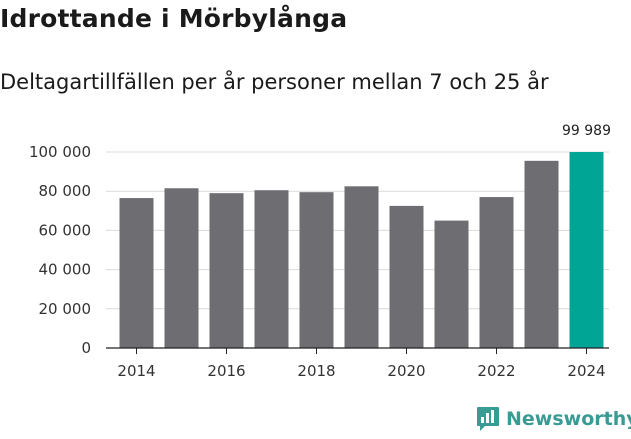 The width and height of the screenshot is (631, 439). Describe the element at coordinates (65, 270) in the screenshot. I see `y-tick-label: 40 000` at that location.